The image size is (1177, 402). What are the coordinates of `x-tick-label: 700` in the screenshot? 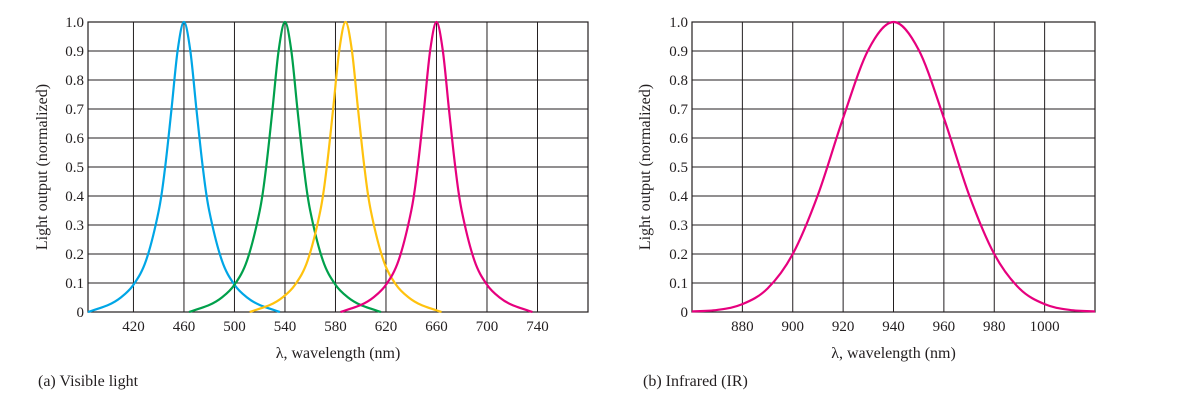 It's located at (487, 327).